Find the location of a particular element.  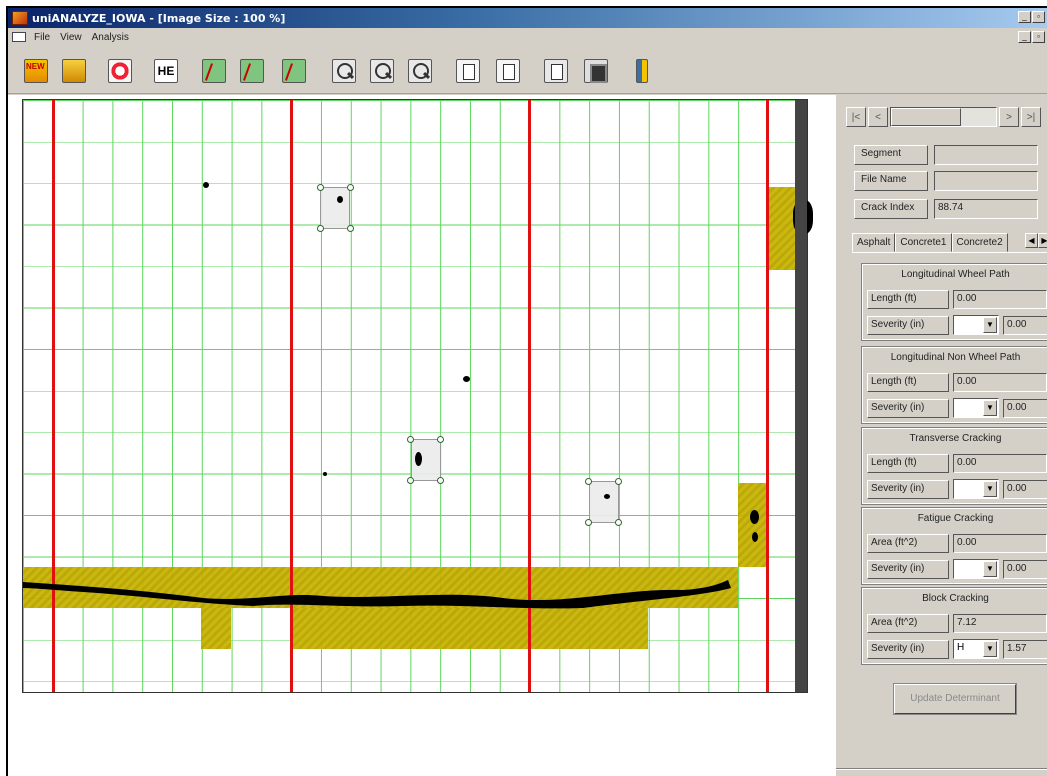

minimize-button: _ is located at coordinates (1024, 17).